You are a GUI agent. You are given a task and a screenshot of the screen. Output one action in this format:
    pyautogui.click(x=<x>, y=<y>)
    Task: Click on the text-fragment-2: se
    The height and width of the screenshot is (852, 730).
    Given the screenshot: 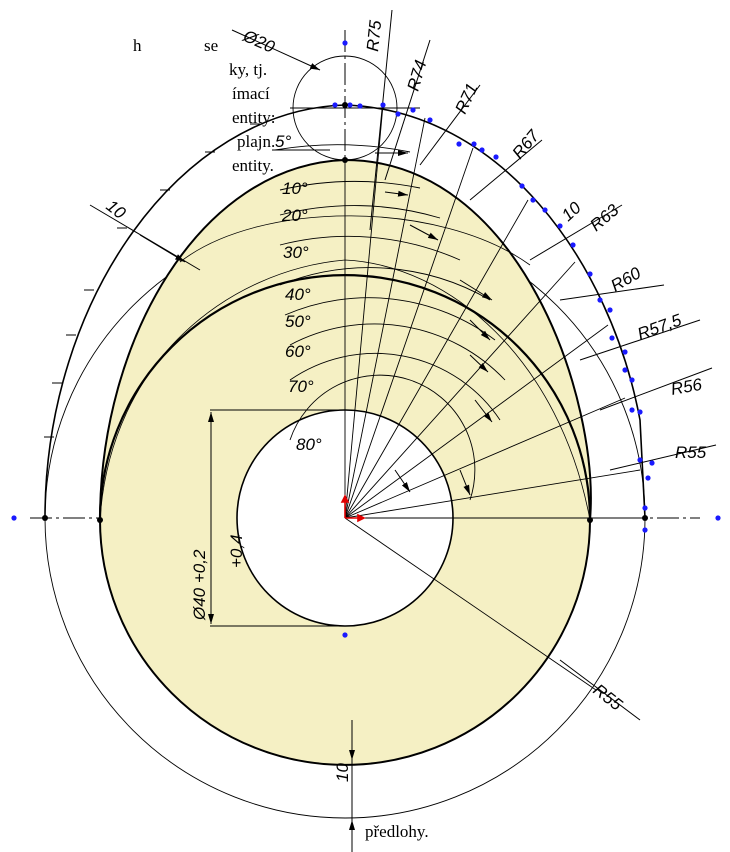 What is the action you would take?
    pyautogui.click(x=211, y=45)
    